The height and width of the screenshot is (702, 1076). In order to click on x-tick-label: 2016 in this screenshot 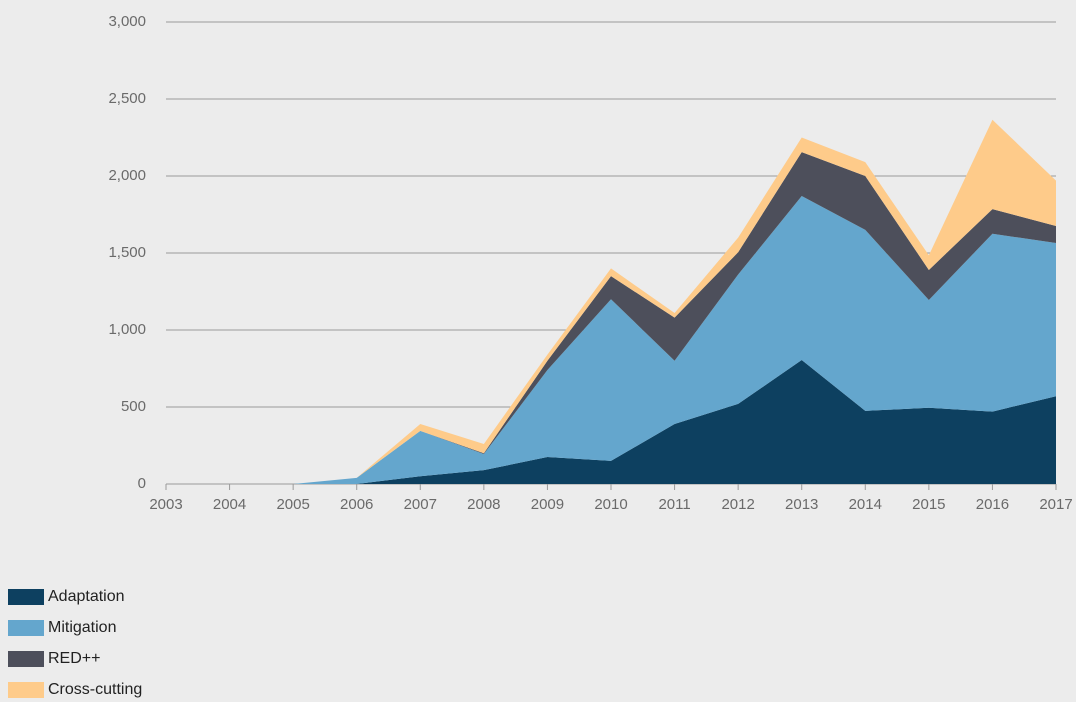, I will do `click(992, 504)`.